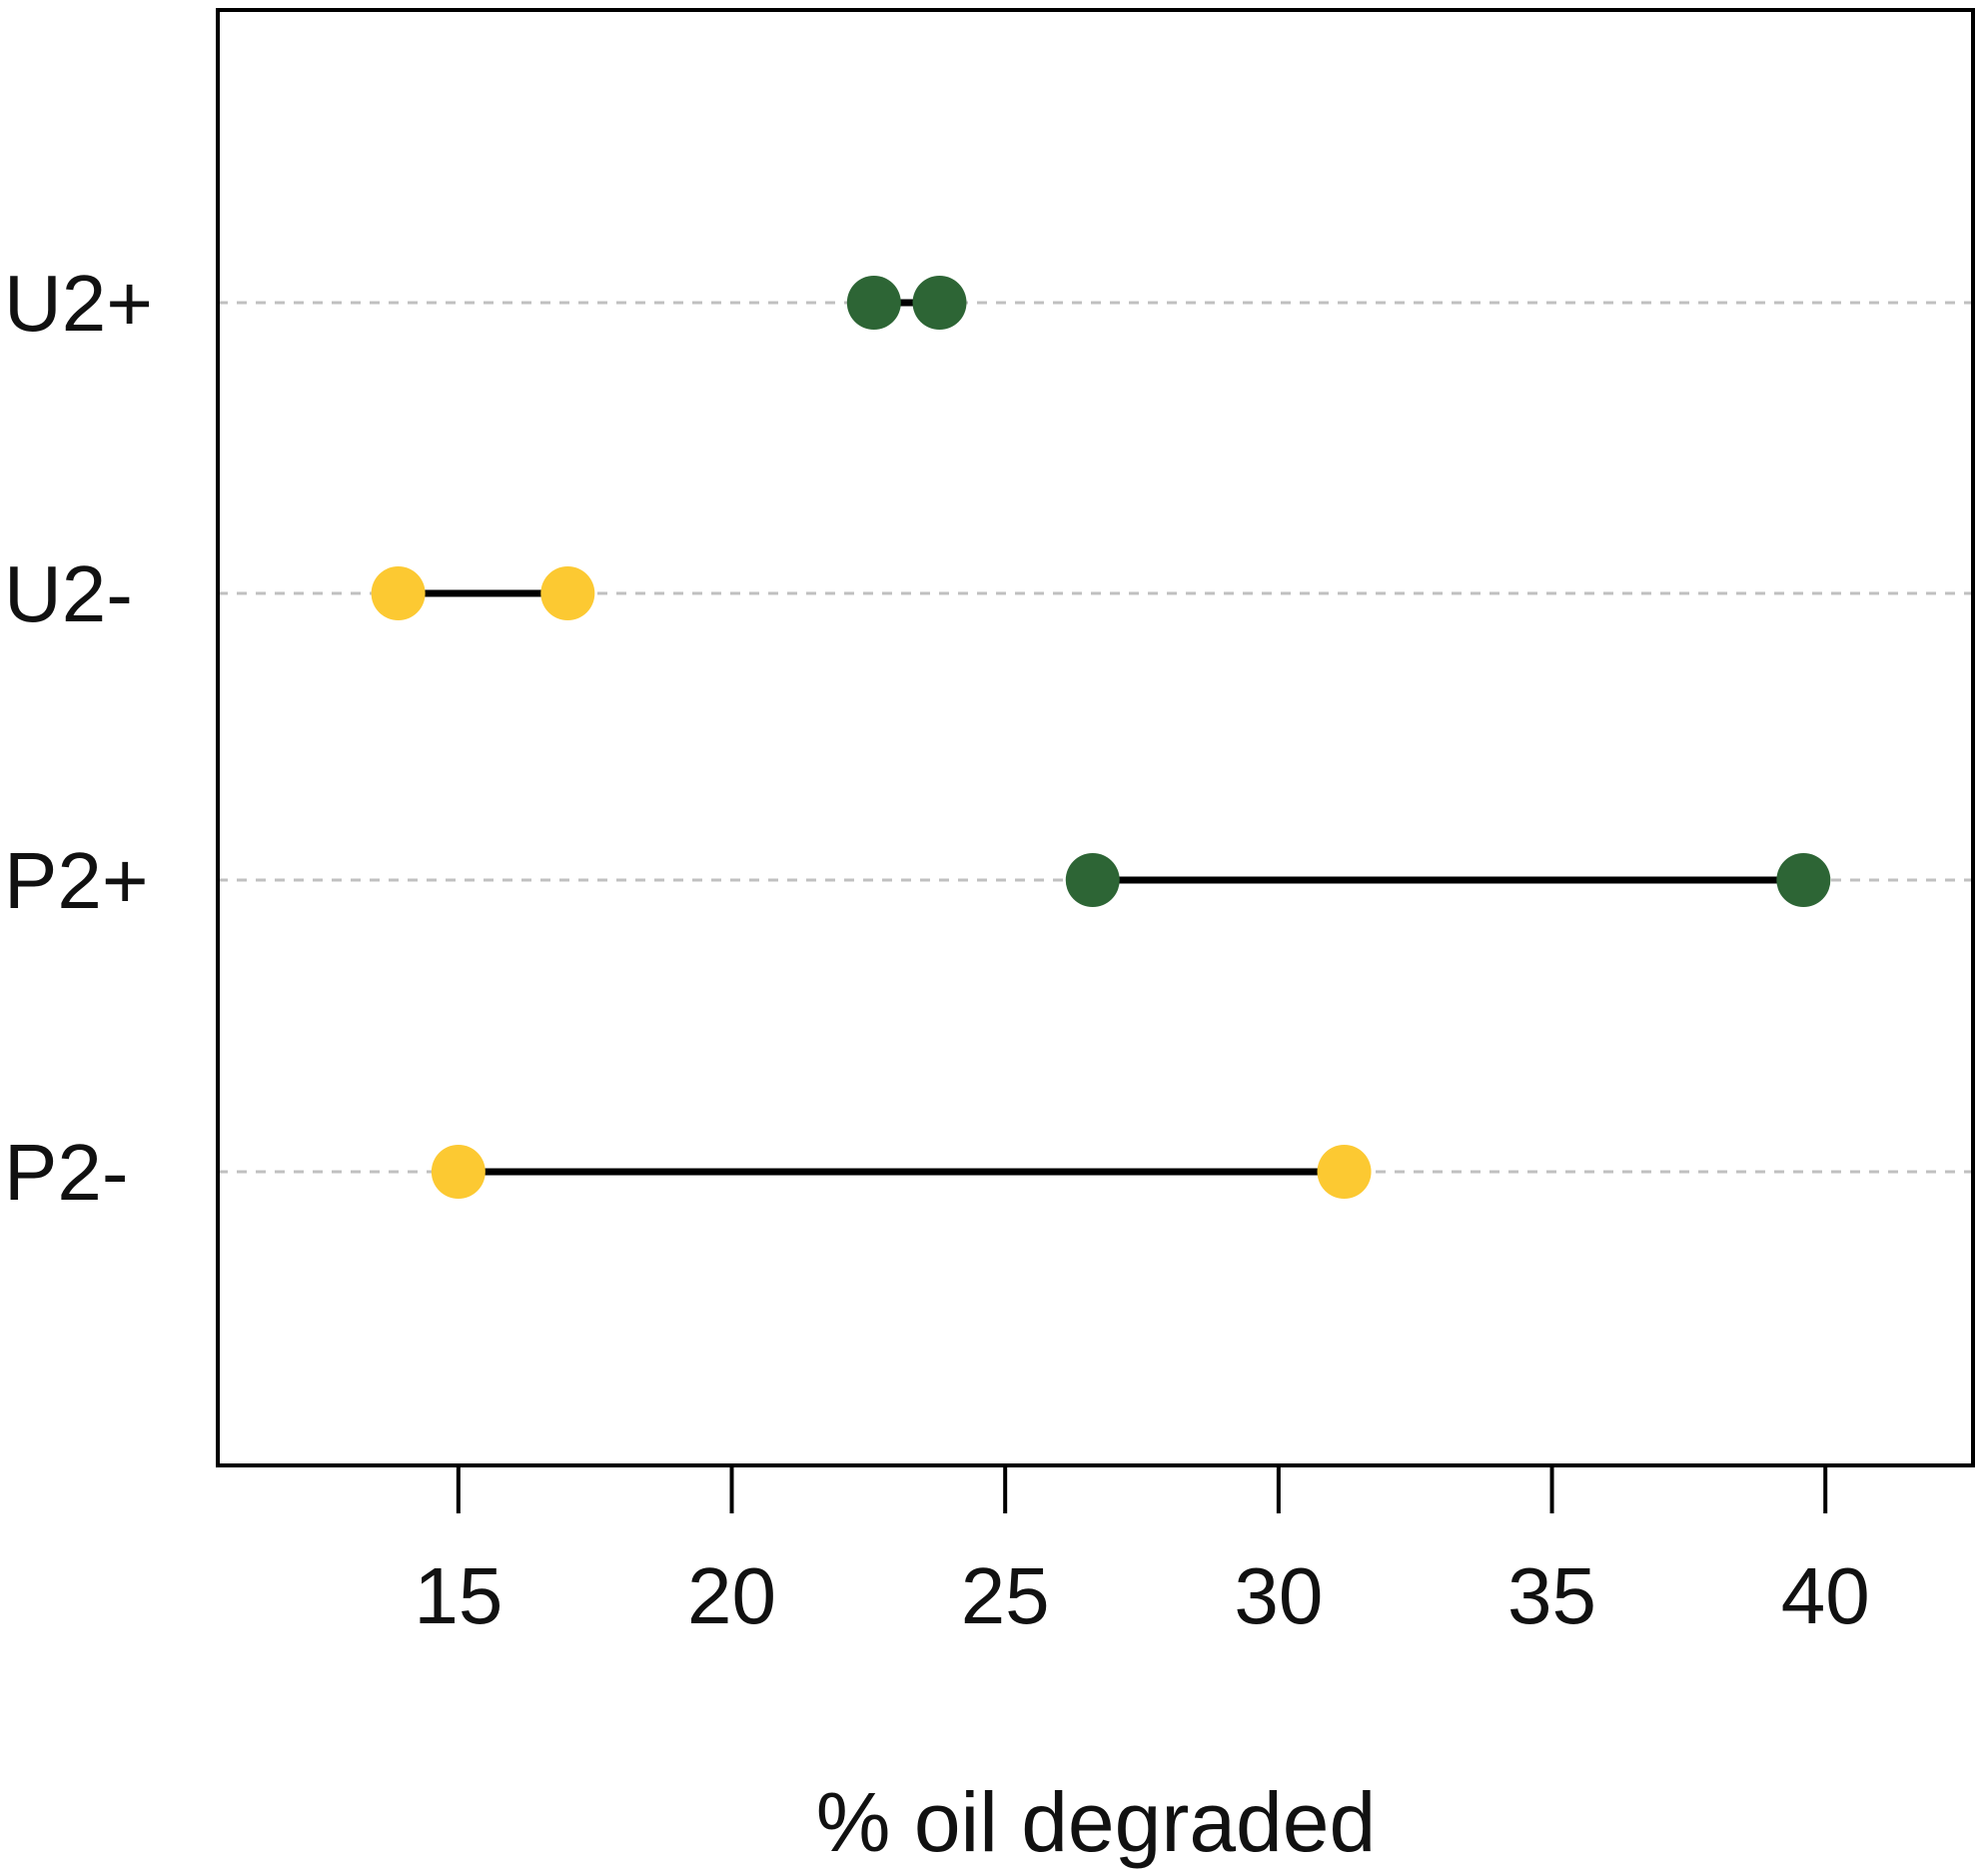  I want to click on point-u2-minus-max, so click(567, 593).